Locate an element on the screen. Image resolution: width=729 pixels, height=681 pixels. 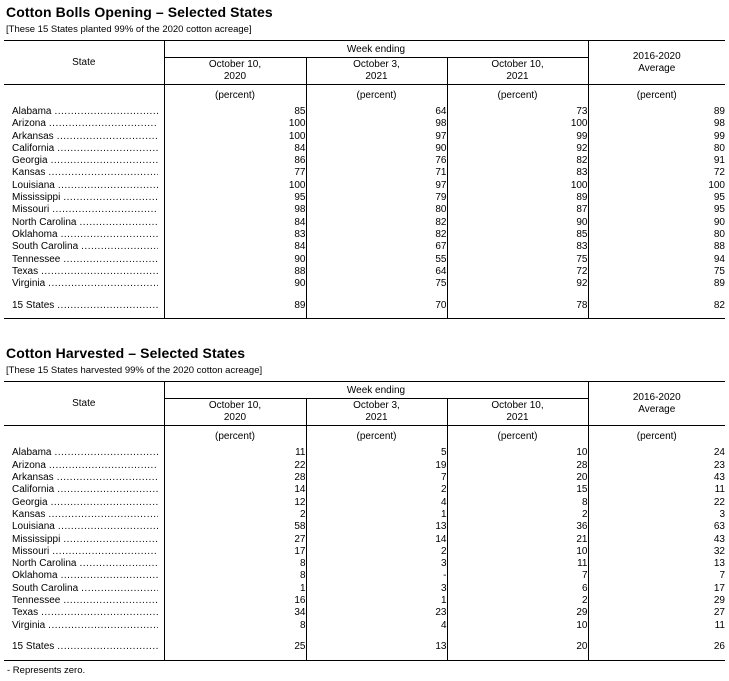
value-cell: 1 is located at coordinates (235, 589).